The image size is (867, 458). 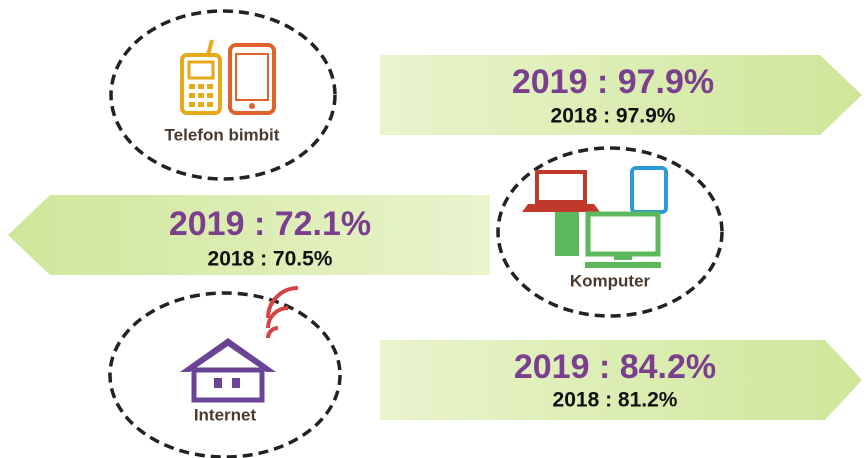 What do you see at coordinates (270, 224) in the screenshot?
I see `stat-2019: 2019 : 72.1%` at bounding box center [270, 224].